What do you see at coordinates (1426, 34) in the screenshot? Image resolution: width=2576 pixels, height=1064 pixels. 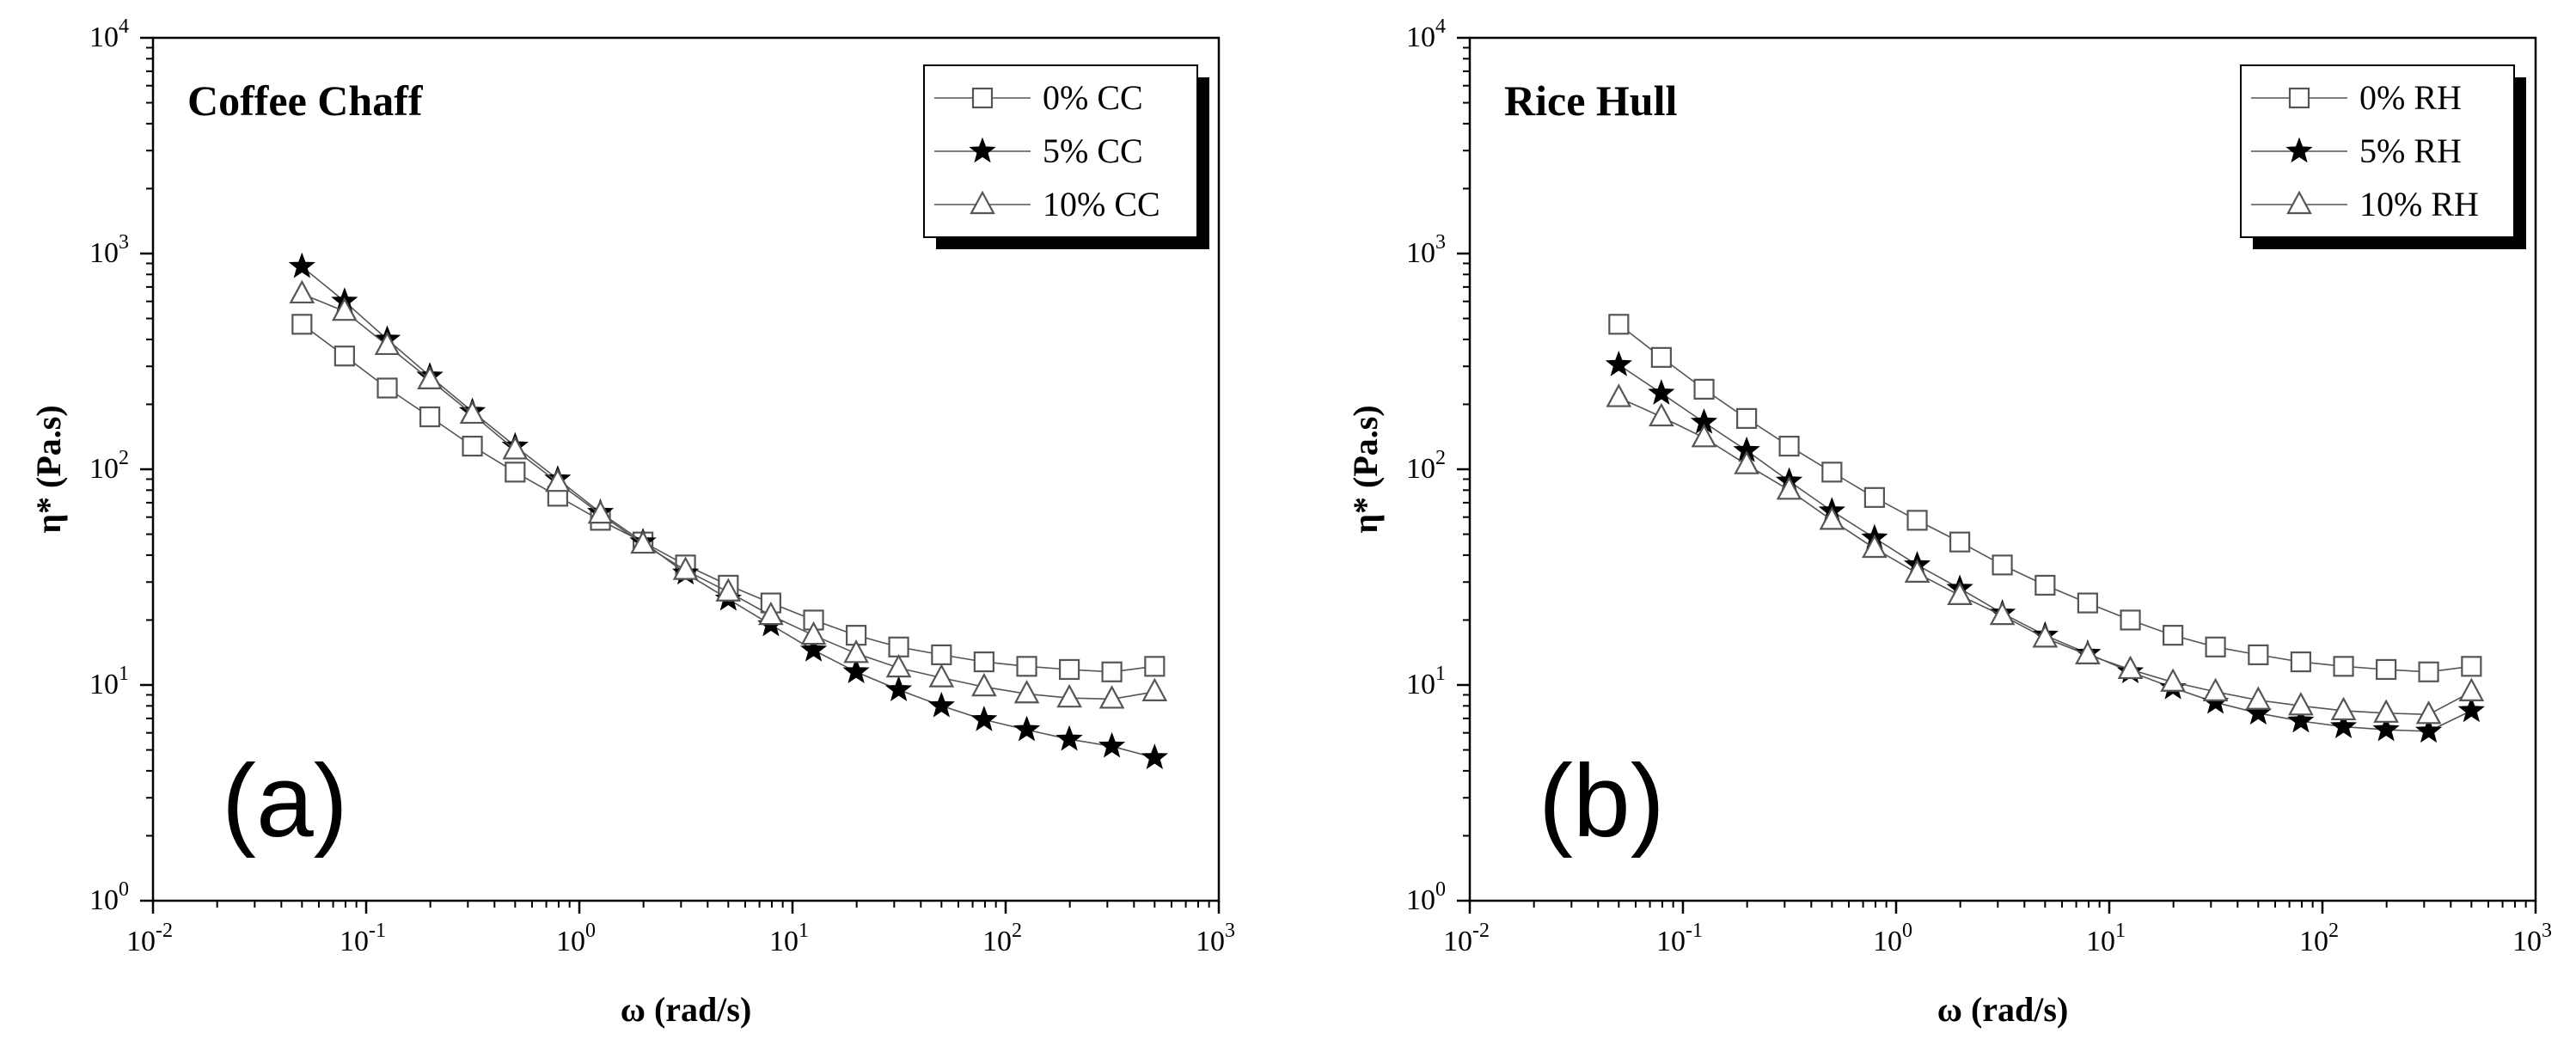 I see `y-tick-label: 10⁴` at bounding box center [1426, 34].